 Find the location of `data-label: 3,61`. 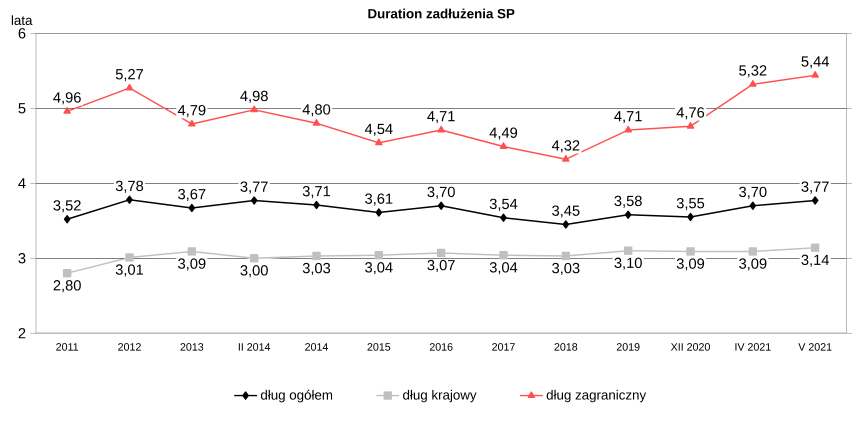

data-label: 3,61 is located at coordinates (378, 199).